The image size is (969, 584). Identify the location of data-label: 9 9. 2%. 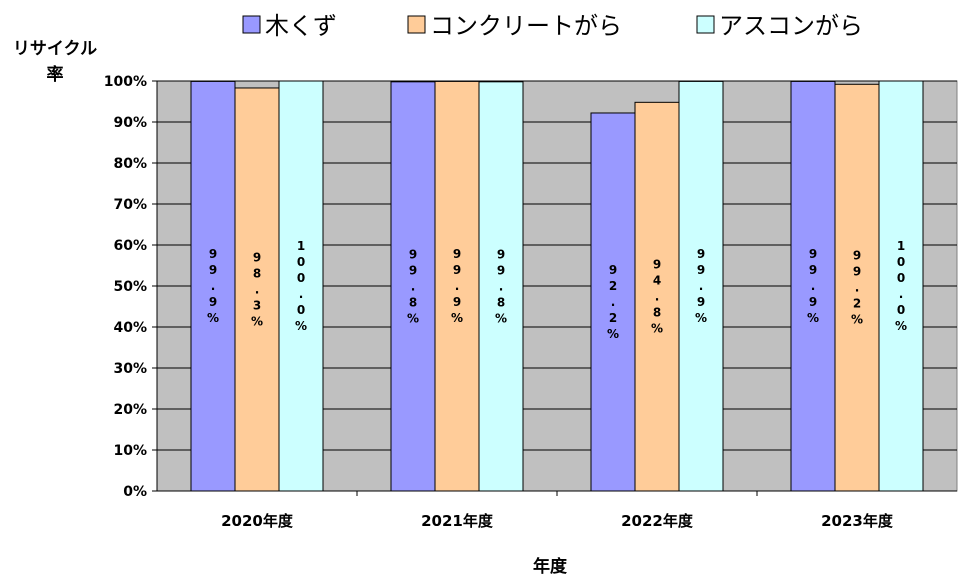
(857, 288).